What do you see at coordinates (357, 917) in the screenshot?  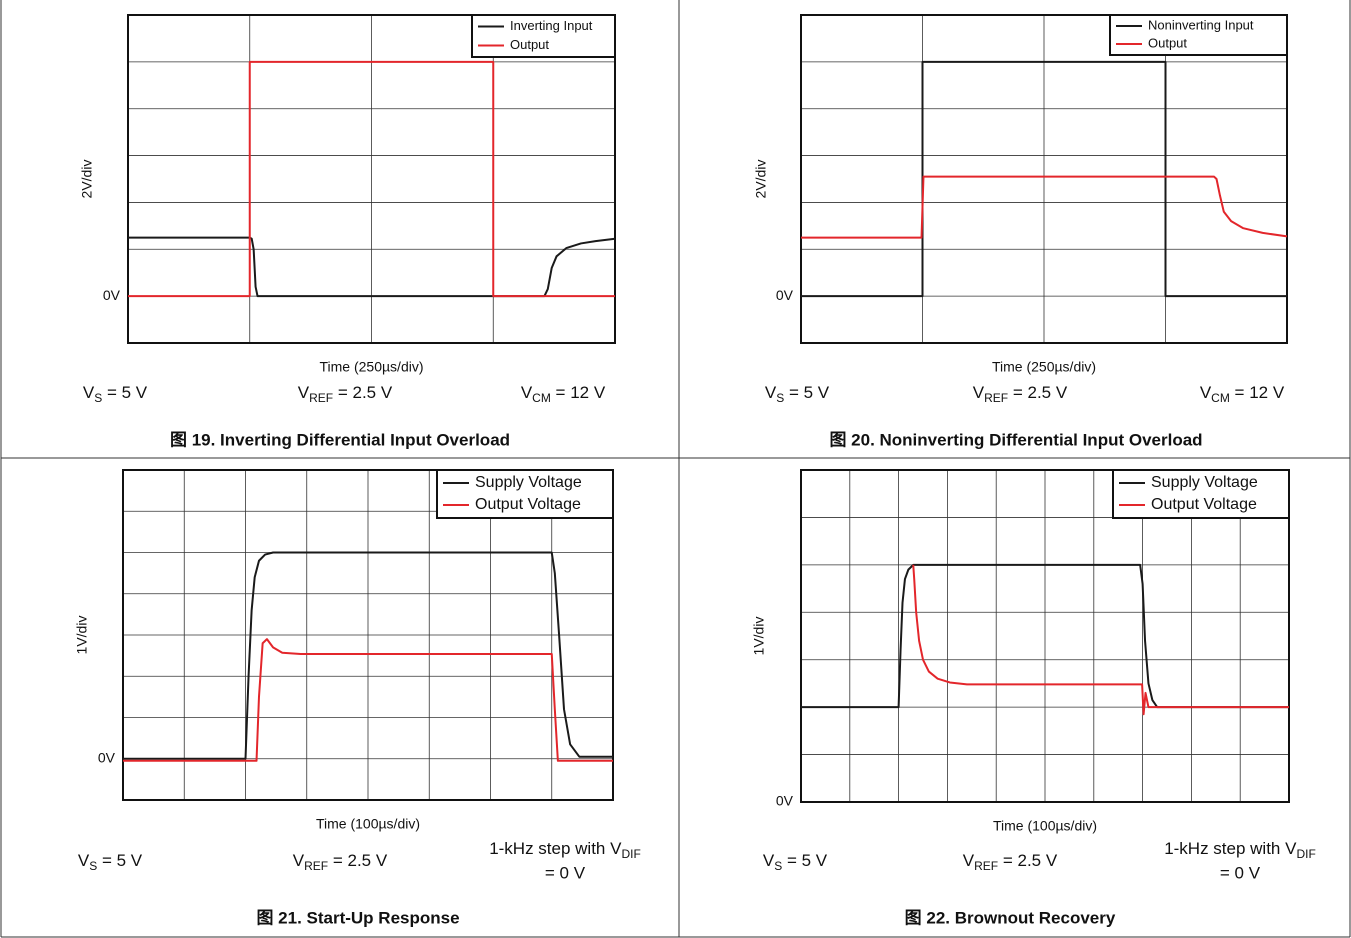 I see `figure-caption: 图 21. Start-Up Response` at bounding box center [357, 917].